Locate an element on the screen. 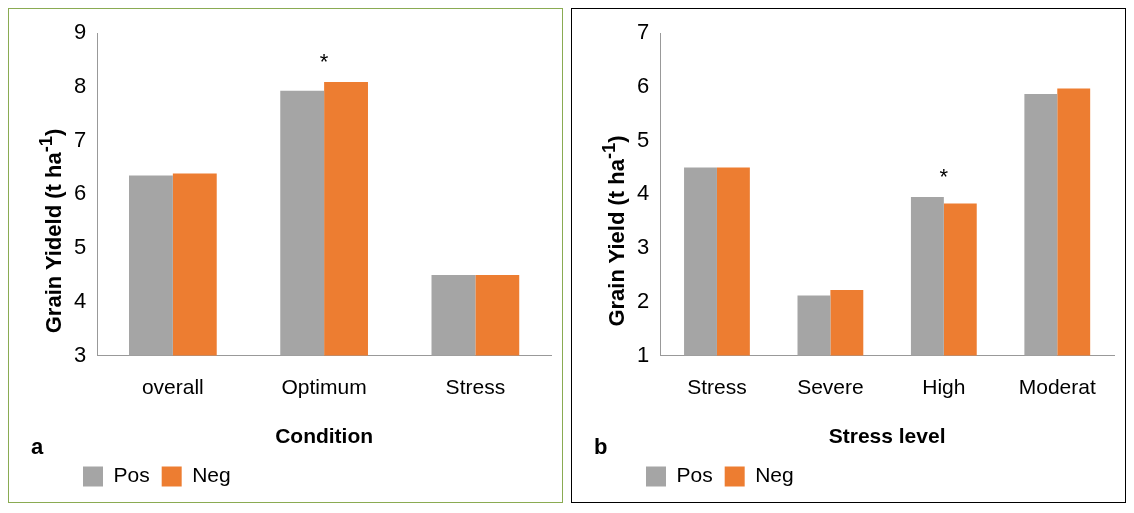  y-tick-label: 8 is located at coordinates (80, 85).